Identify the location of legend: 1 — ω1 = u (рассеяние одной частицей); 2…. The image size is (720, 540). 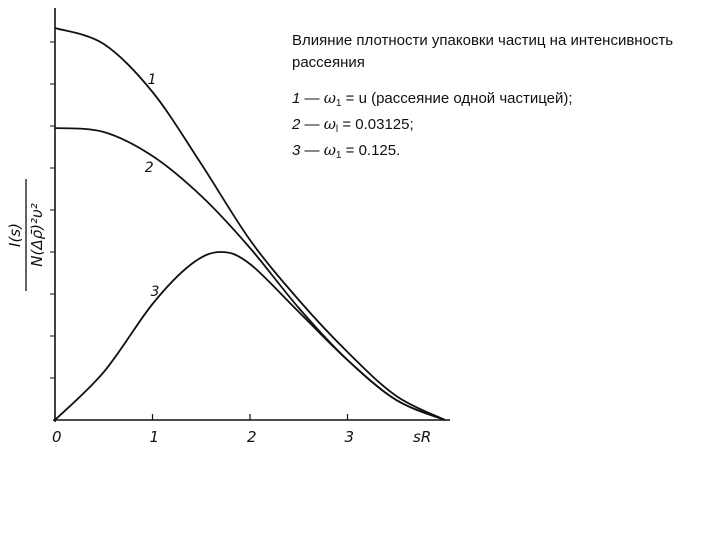
(497, 127).